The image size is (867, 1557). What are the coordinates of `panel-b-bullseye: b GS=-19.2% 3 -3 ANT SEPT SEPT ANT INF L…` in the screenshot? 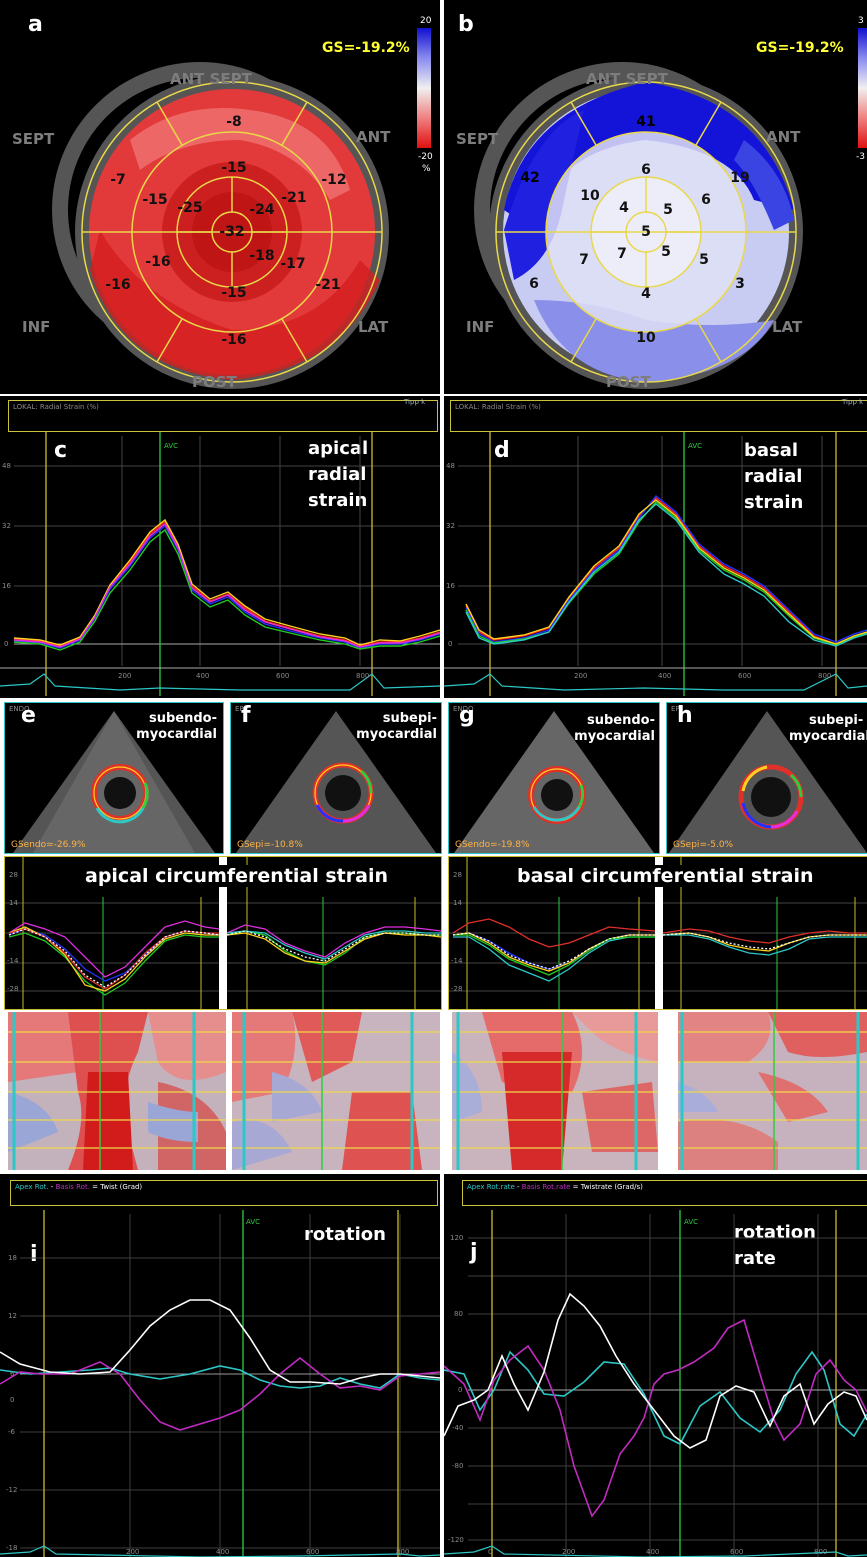 It's located at (655, 197).